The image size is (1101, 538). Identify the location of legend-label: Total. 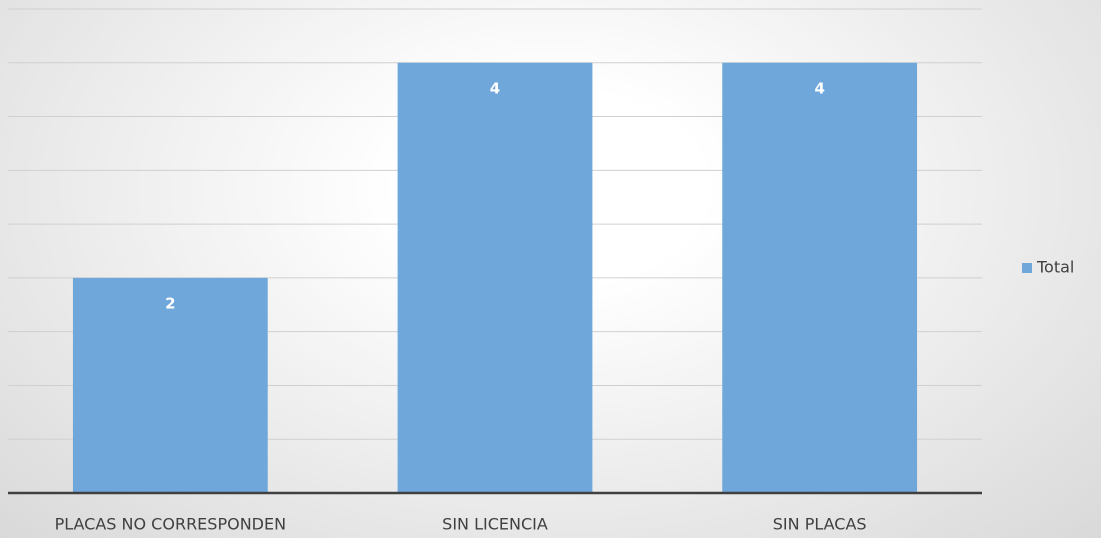
(1055, 267).